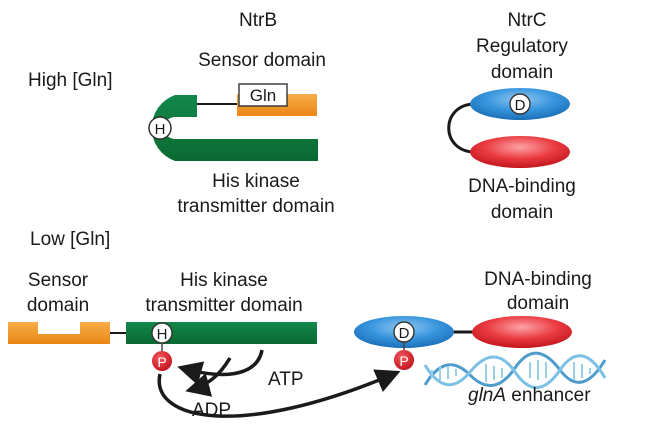 This screenshot has width=648, height=443. Describe the element at coordinates (461, 128) in the screenshot. I see `ntrc-linker-high` at that location.